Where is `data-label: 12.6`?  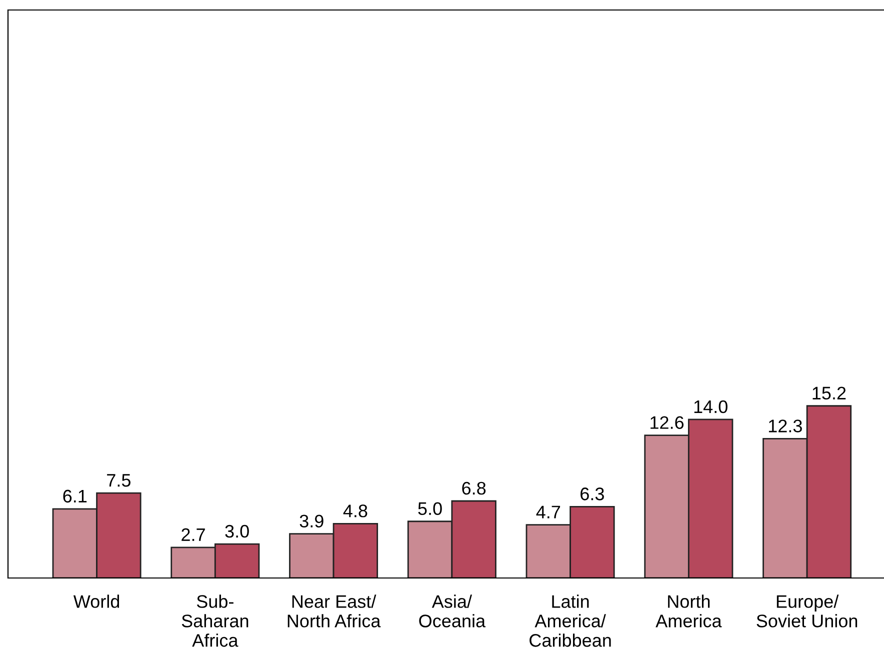 data-label: 12.6 is located at coordinates (667, 422).